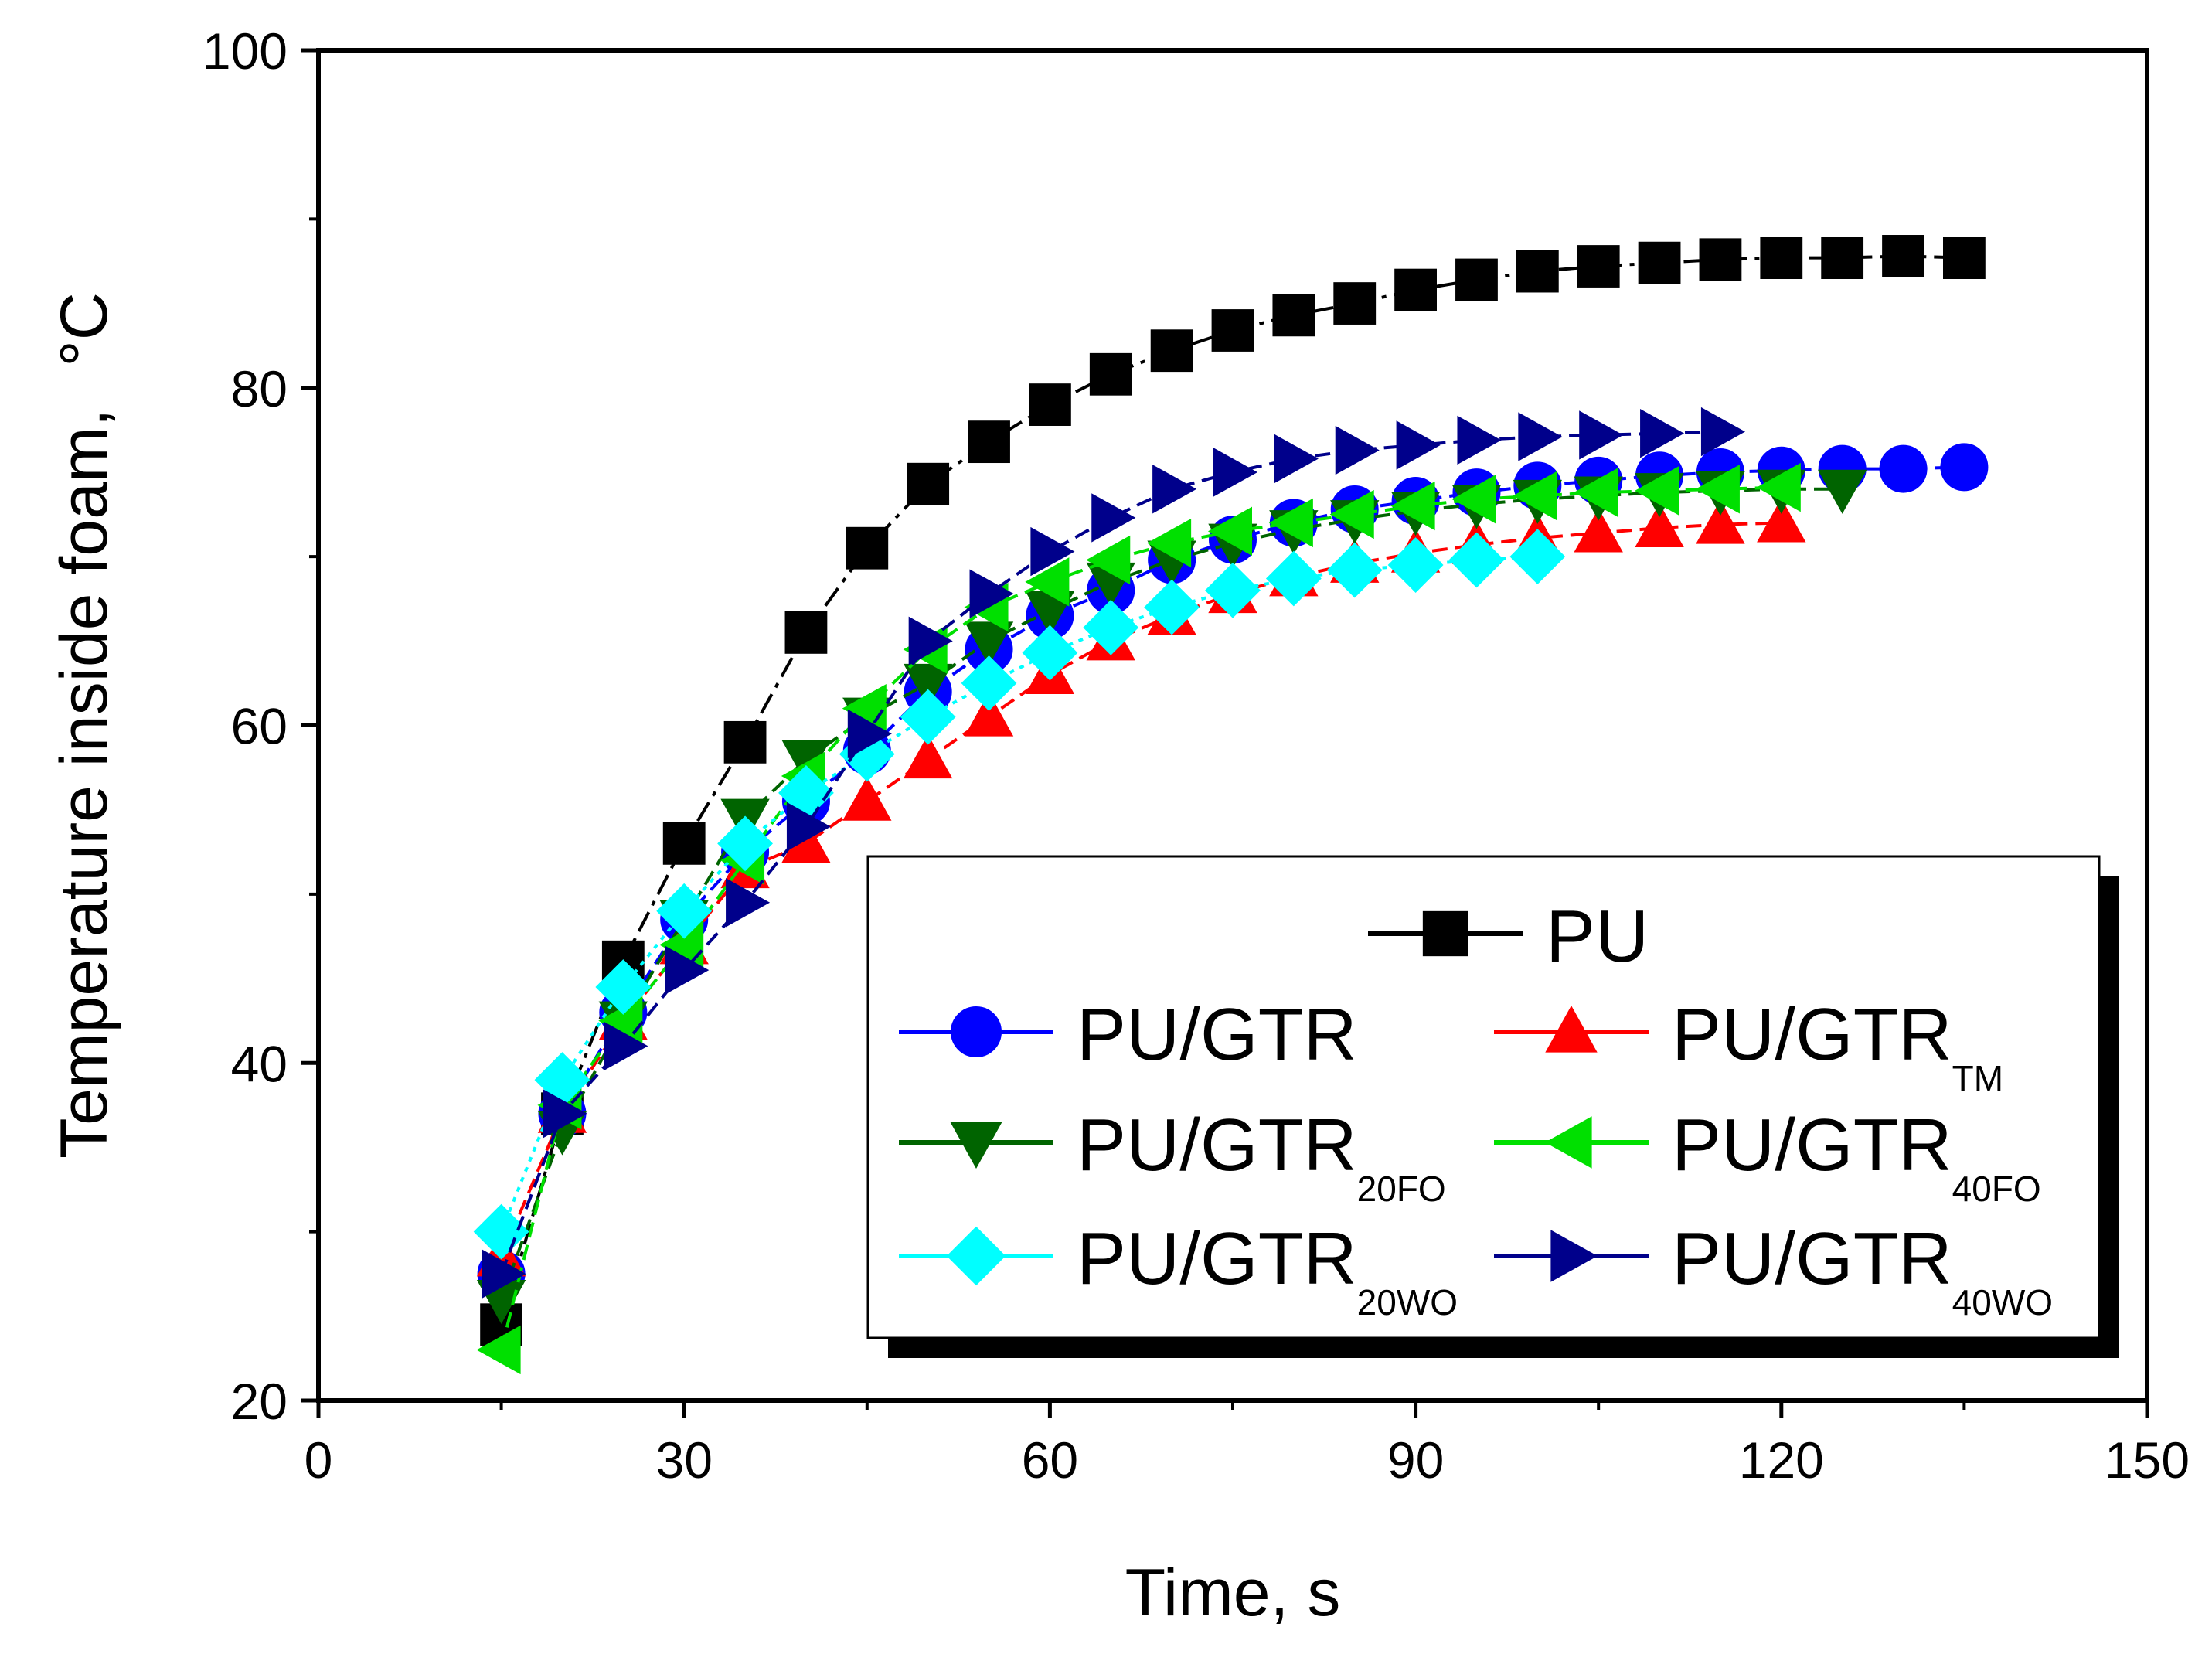 The width and height of the screenshot is (2212, 1661). What do you see at coordinates (259, 388) in the screenshot?
I see `y-tick-label: 80` at bounding box center [259, 388].